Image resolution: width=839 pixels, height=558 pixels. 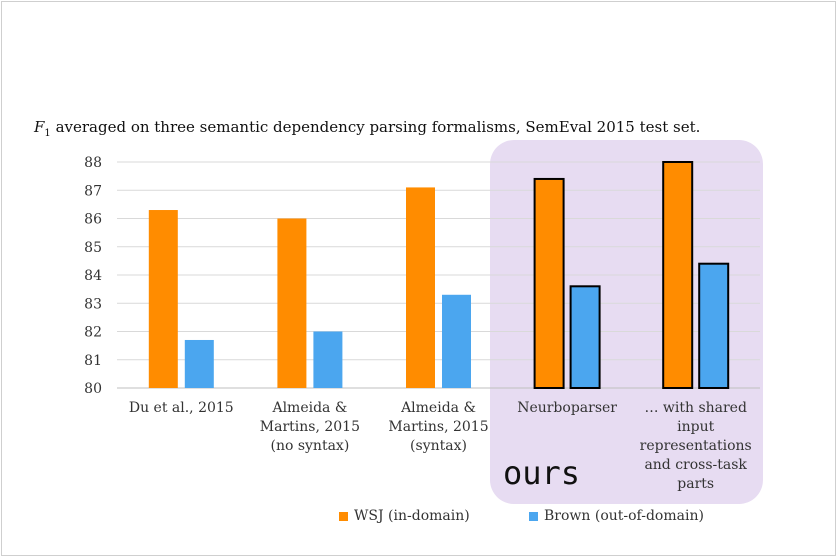 What do you see at coordinates (181, 408) in the screenshot?
I see `x-category-label: Du et al., 2015` at bounding box center [181, 408].